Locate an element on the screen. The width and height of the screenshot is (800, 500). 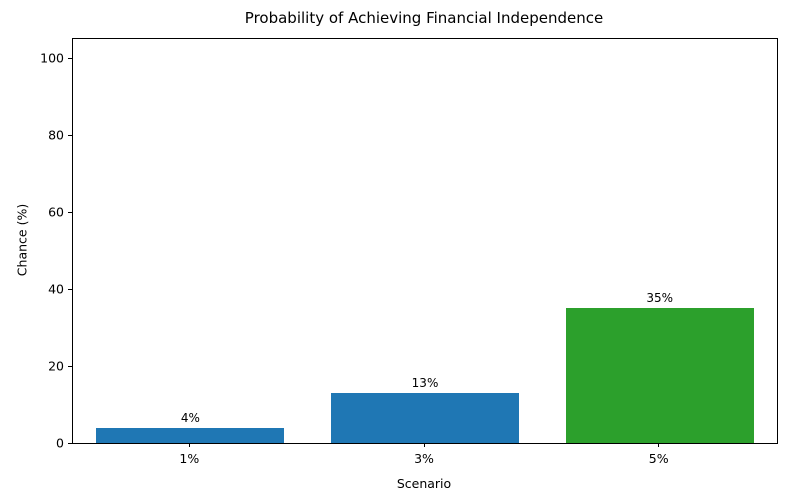
y-tick-label: 60 is located at coordinates (56, 212).